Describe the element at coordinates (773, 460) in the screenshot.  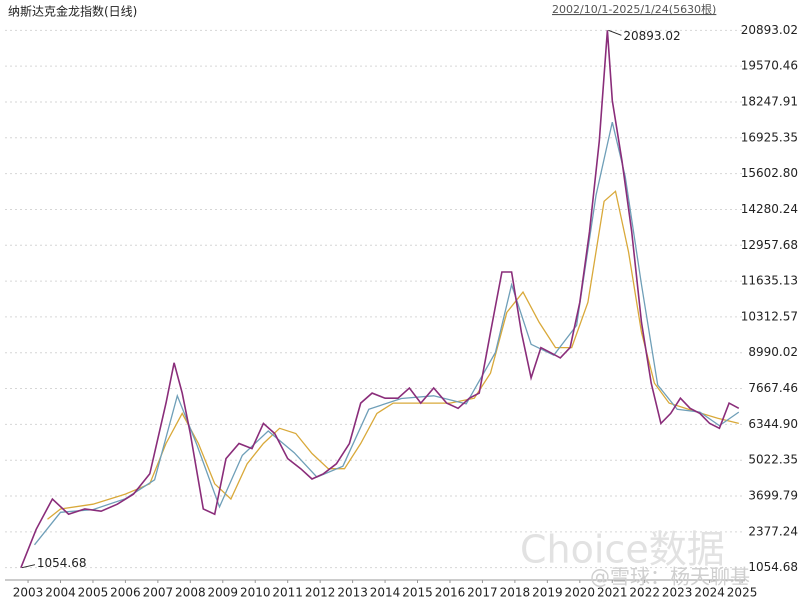
I see `y-tick-label: 5022.35` at that location.